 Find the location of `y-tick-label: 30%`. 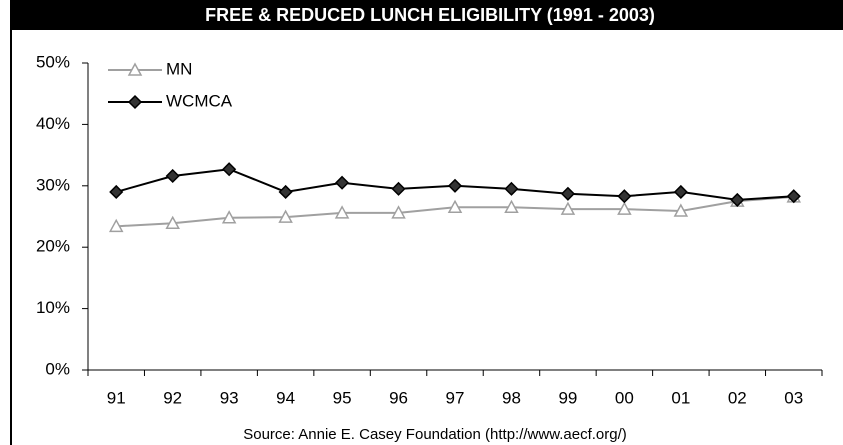

y-tick-label: 30% is located at coordinates (53, 184).